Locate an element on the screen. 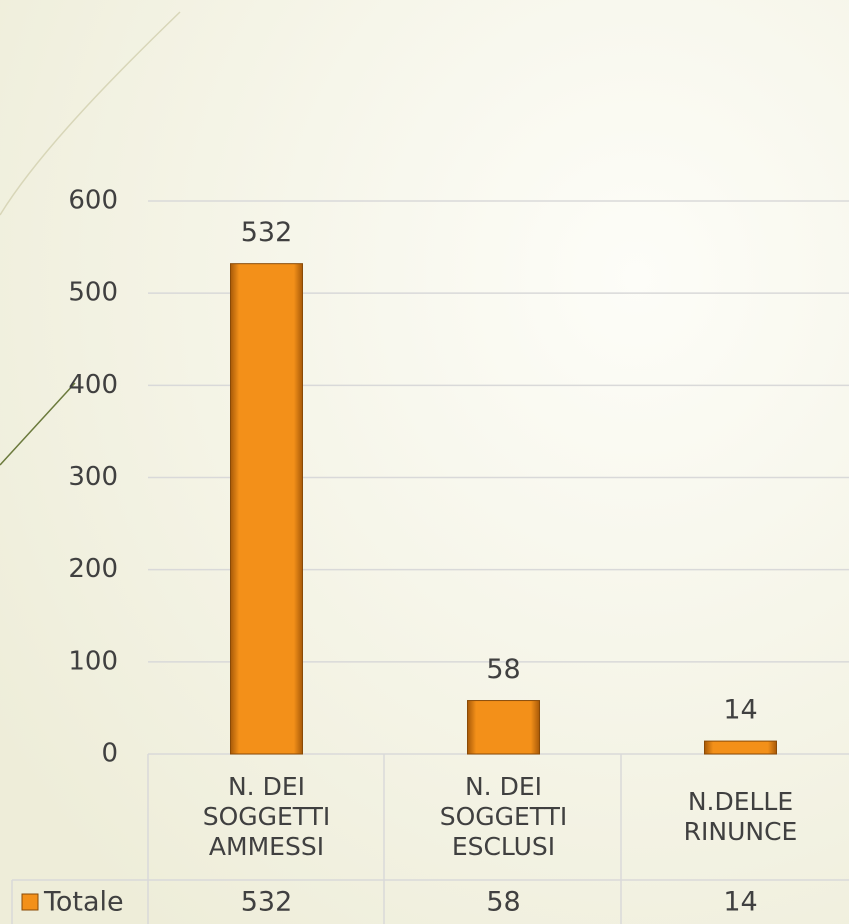  y-tick-label: 300 is located at coordinates (93, 477).